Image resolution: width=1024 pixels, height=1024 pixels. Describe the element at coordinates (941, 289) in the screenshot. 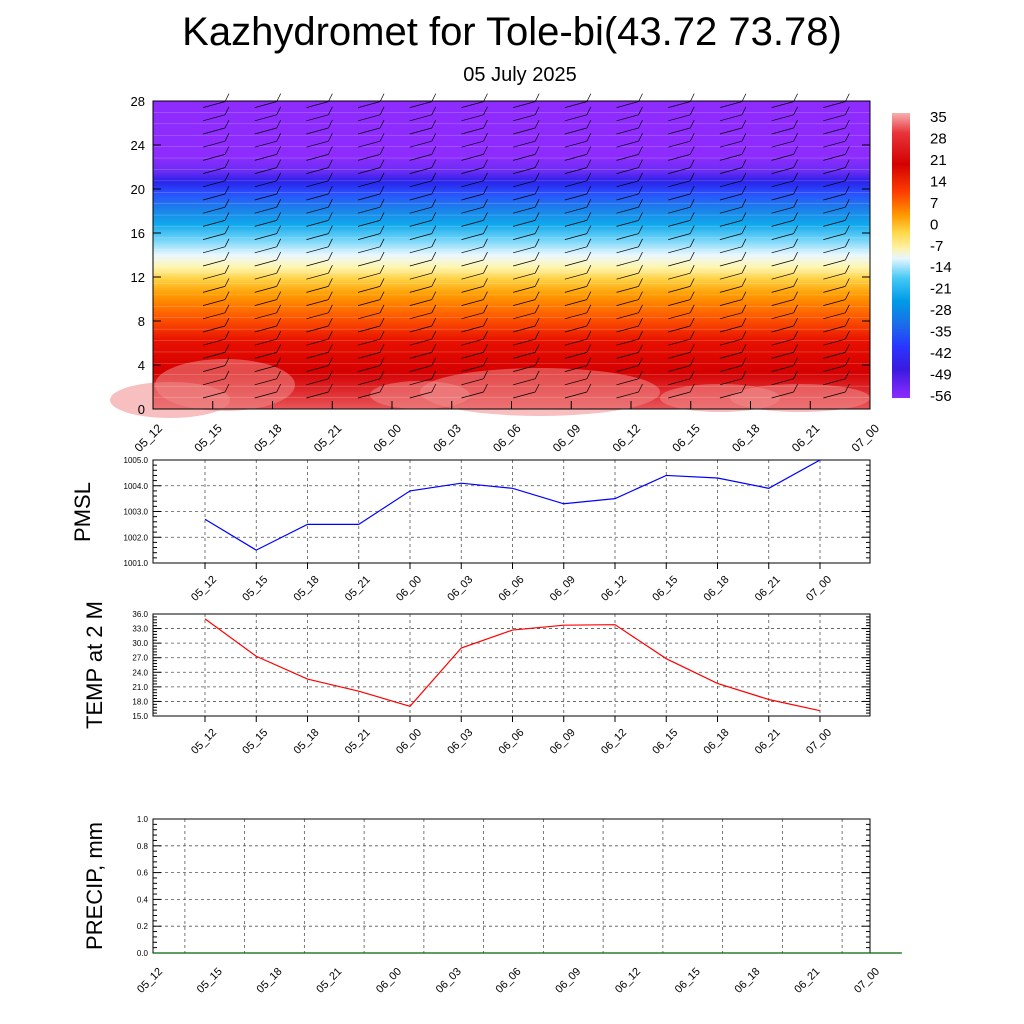

I see `colorbar-label: -21` at that location.